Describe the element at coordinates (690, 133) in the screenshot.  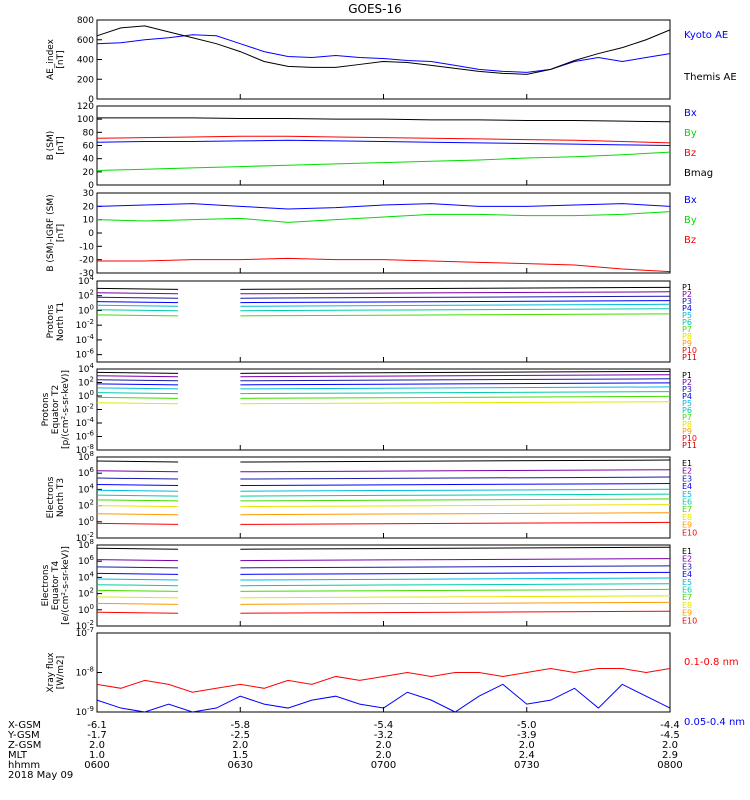
I see `legend-entry: By` at that location.